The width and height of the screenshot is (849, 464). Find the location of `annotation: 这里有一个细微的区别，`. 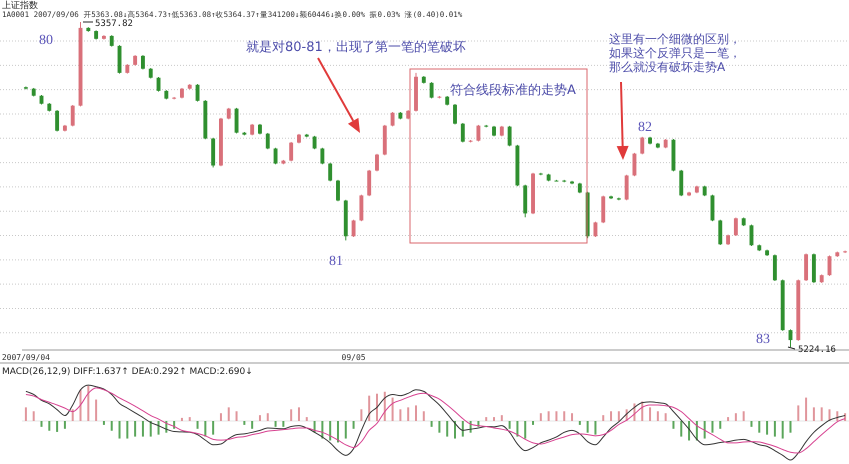

annotation: 这里有一个细微的区别， is located at coordinates (675, 39).